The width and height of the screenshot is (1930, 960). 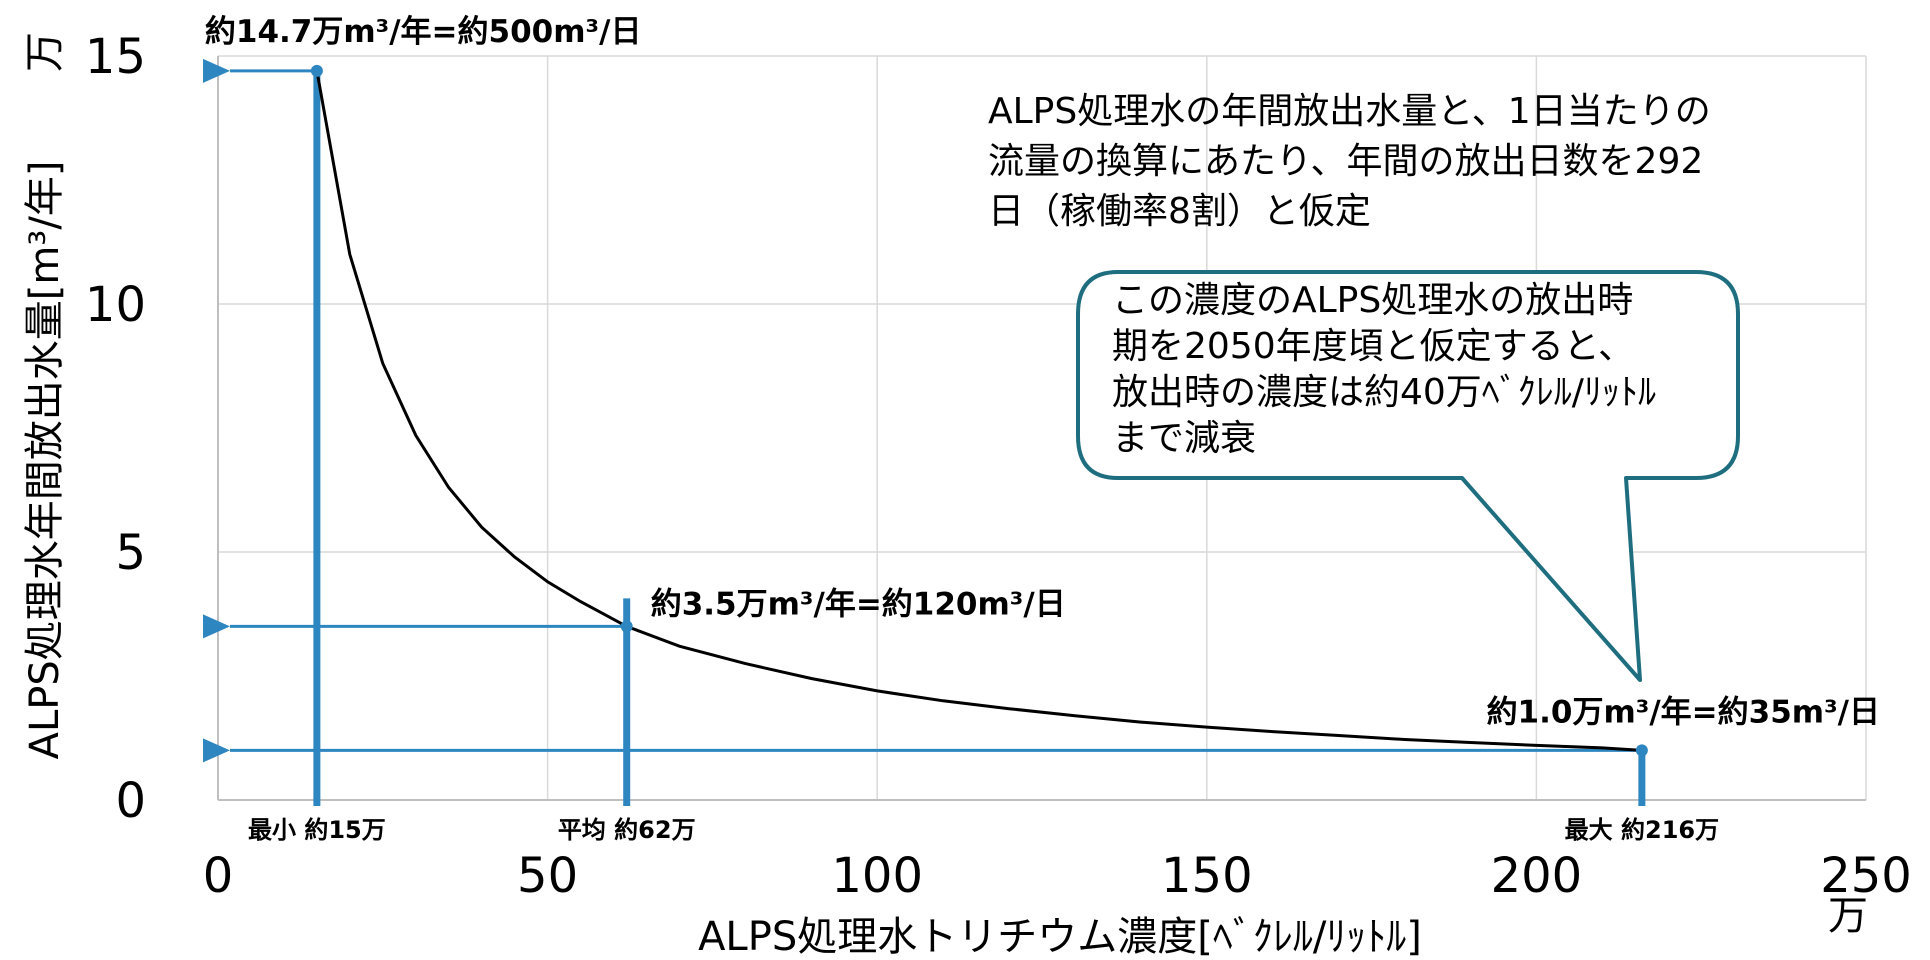 I want to click on y-tick-label-3: 15, so click(x=115, y=57).